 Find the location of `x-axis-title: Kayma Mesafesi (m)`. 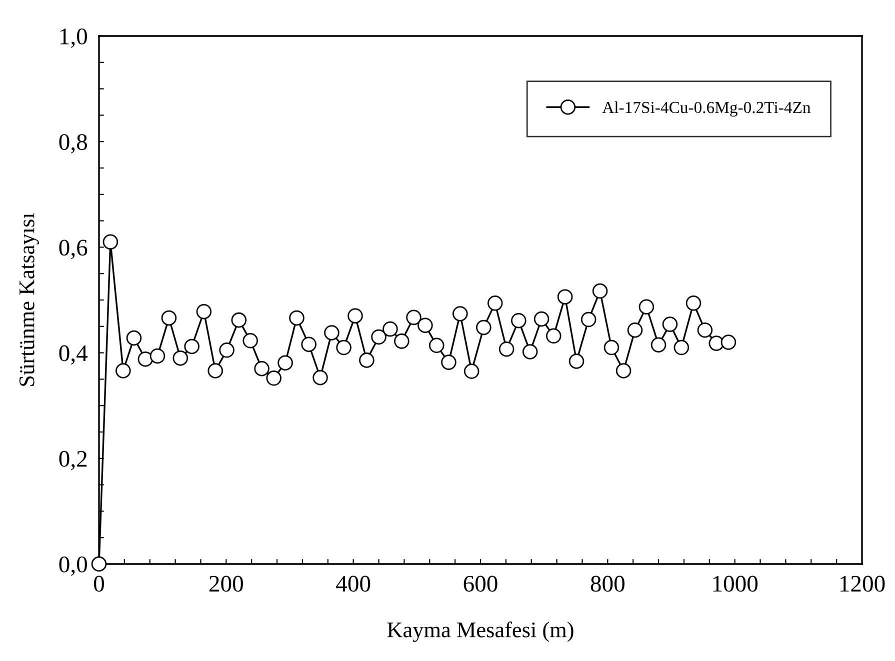

x-axis-title: Kayma Mesafesi (m) is located at coordinates (480, 632).